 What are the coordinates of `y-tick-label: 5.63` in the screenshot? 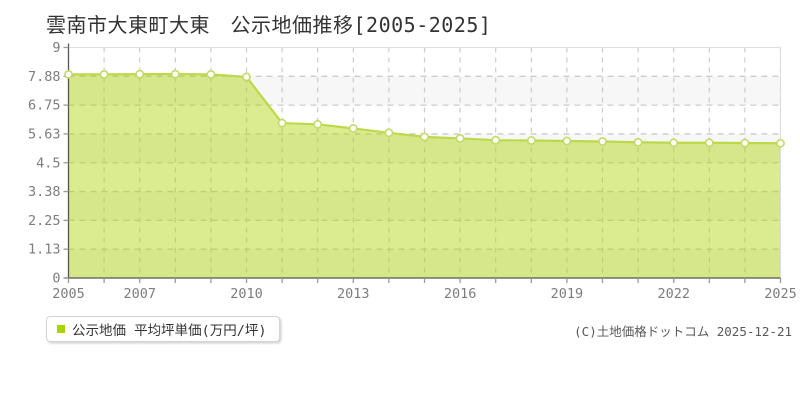 It's located at (44, 134).